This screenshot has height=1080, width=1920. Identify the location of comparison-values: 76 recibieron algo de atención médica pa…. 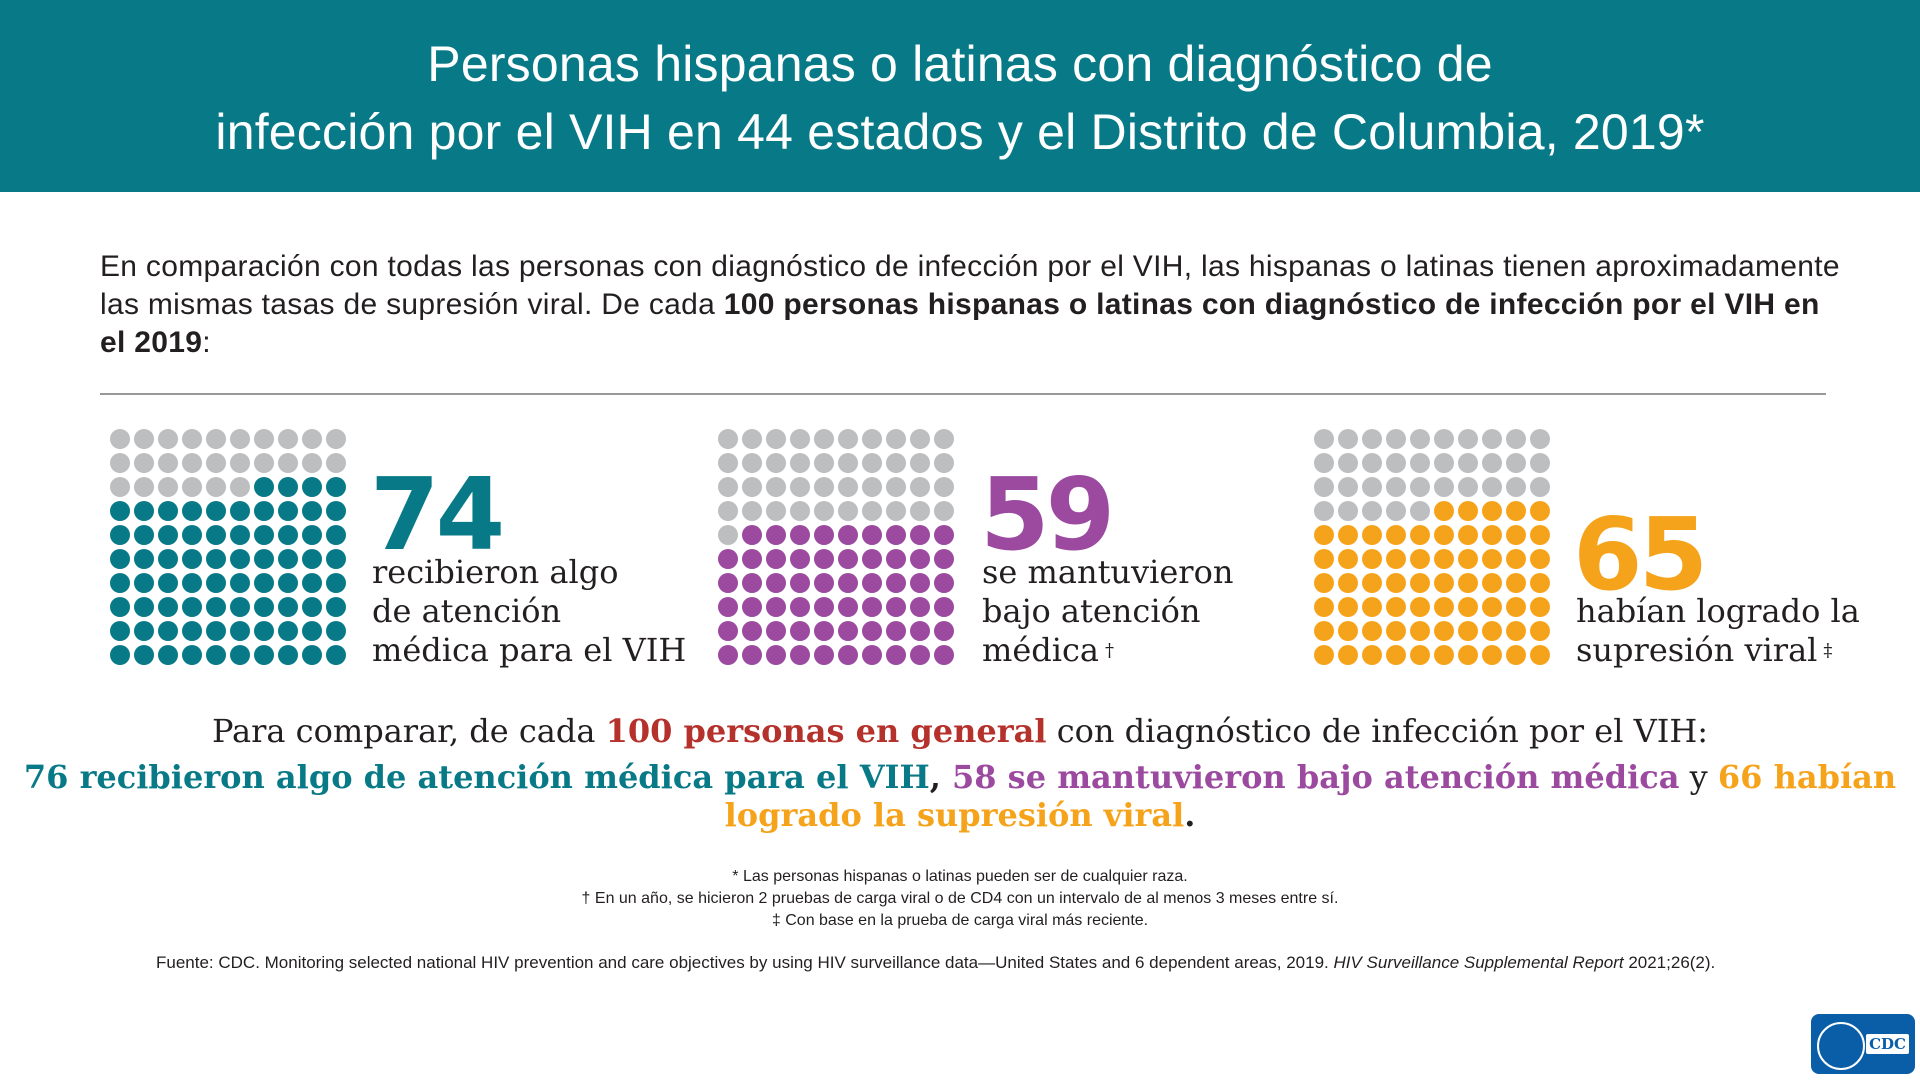
(960, 796).